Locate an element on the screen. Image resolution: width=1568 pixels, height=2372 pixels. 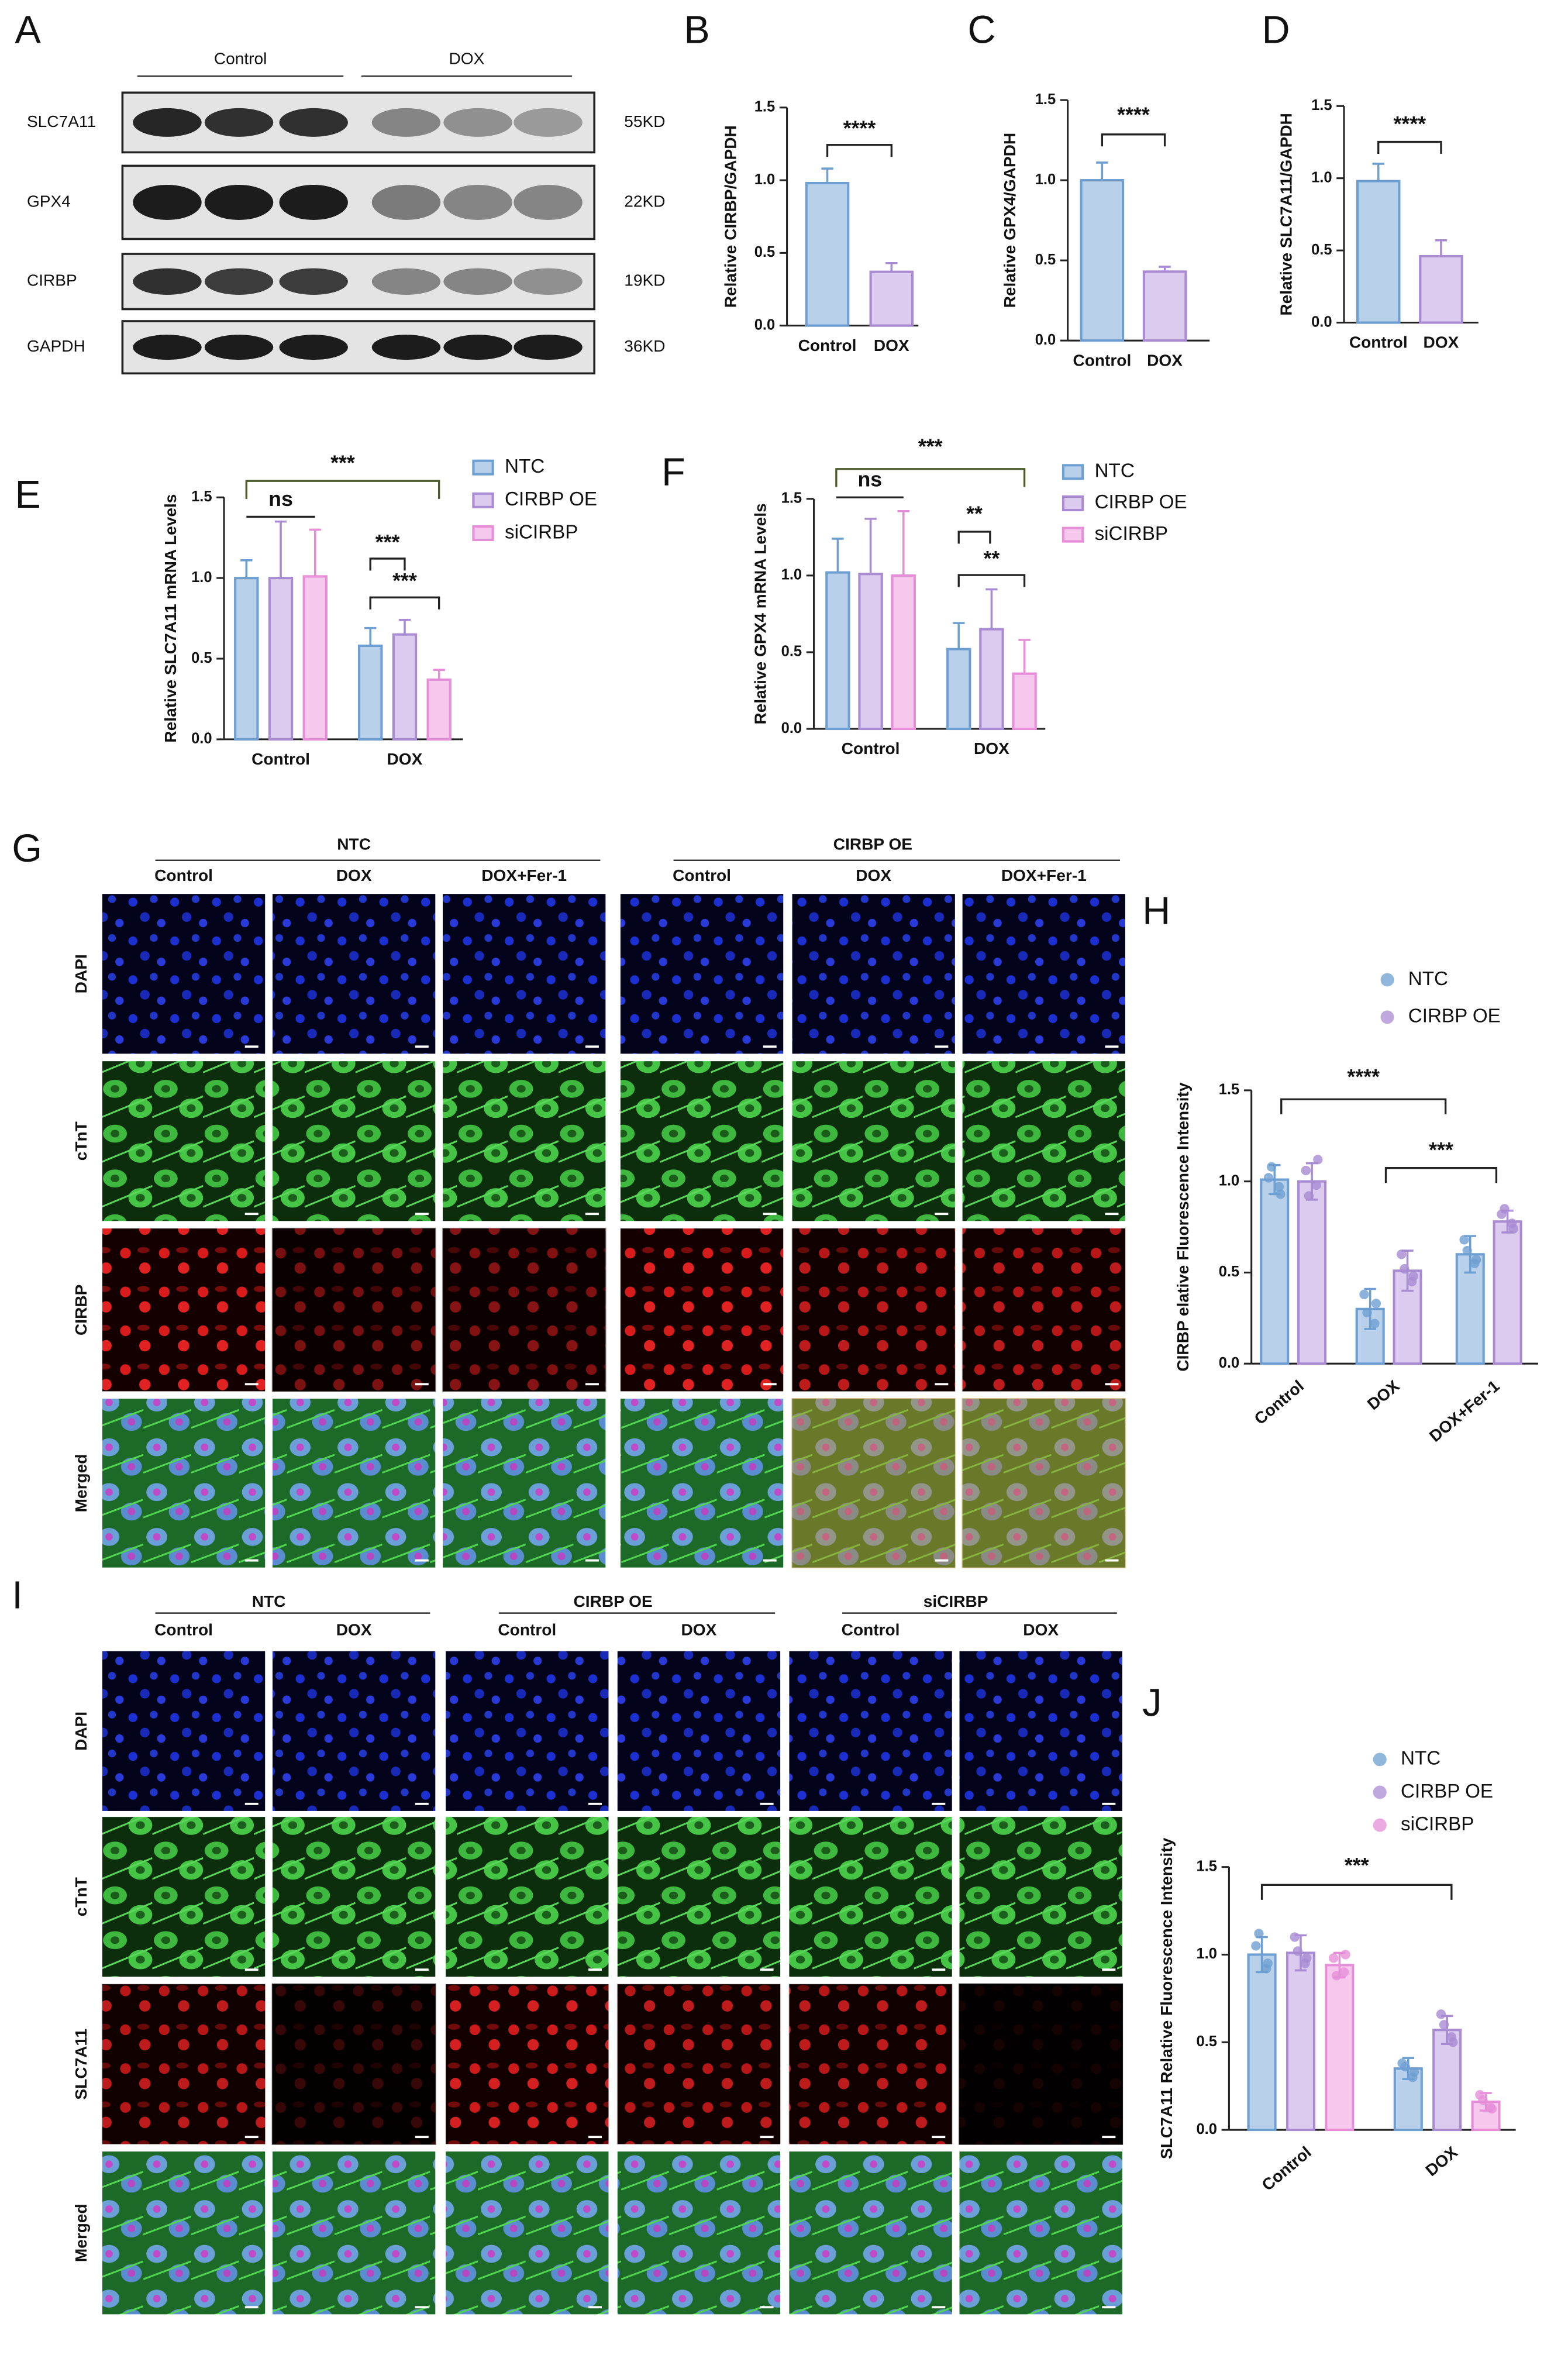
legend-label: NTC is located at coordinates (1115, 471).